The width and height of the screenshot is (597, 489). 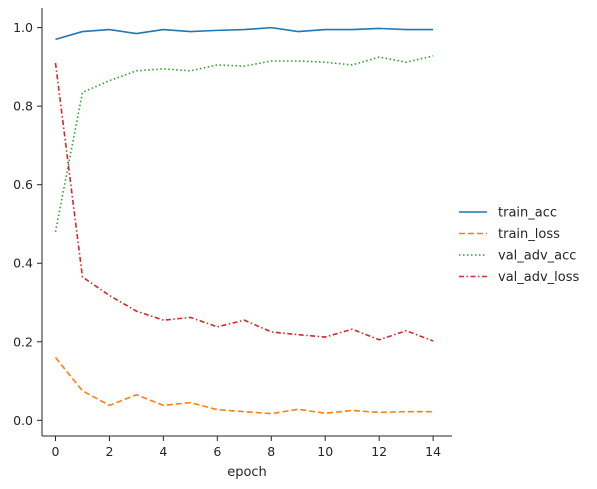 What do you see at coordinates (56, 451) in the screenshot?
I see `x-tick-label: 0` at bounding box center [56, 451].